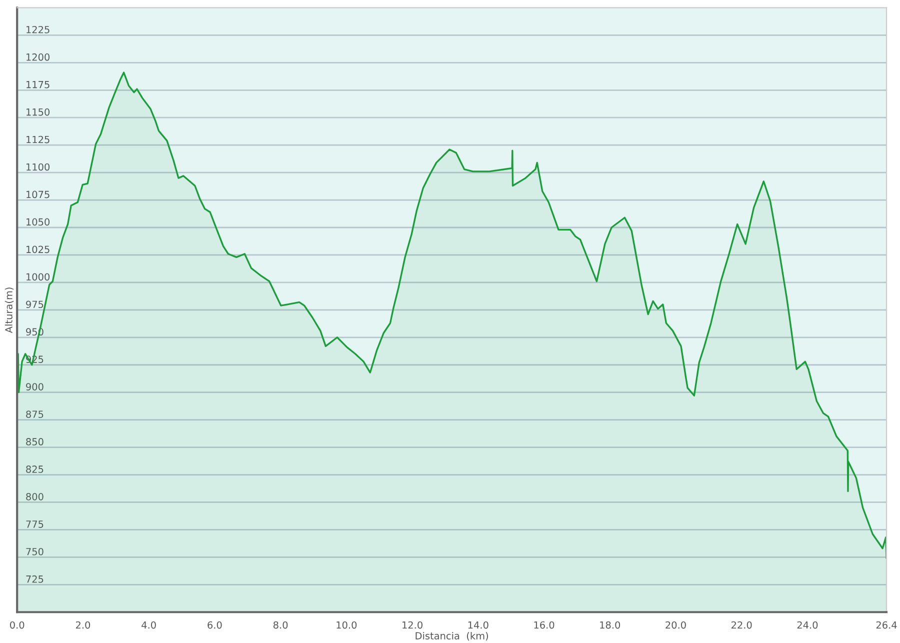  I want to click on x-tick-label: 16.0, so click(544, 625).